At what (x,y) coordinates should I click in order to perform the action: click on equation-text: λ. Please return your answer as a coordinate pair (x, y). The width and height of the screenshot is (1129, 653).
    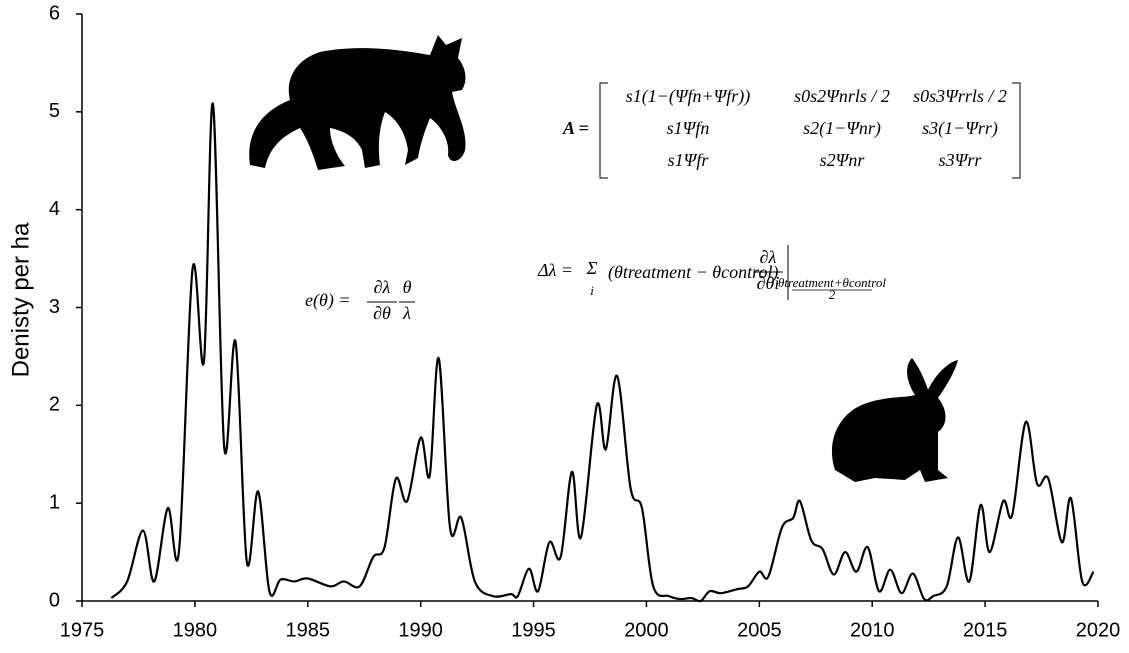
    Looking at the image, I should click on (406, 313).